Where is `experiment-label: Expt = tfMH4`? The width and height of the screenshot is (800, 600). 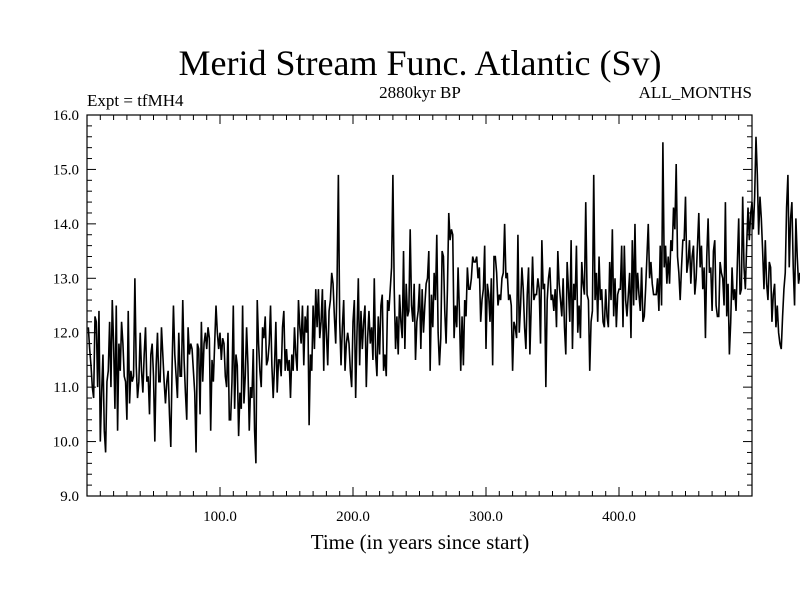
experiment-label: Expt = tfMH4 is located at coordinates (135, 100).